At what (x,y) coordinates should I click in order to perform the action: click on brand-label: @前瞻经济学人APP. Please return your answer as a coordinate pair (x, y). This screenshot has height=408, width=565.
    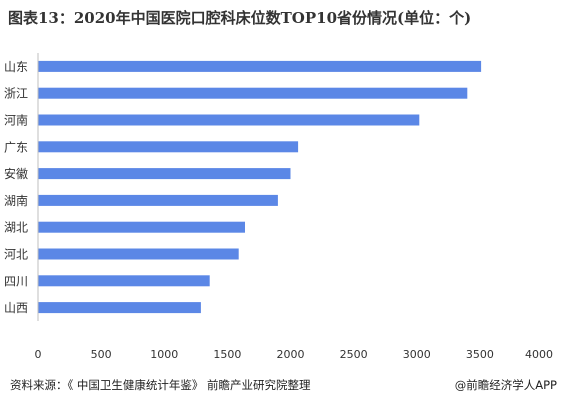
    Looking at the image, I should click on (505, 385).